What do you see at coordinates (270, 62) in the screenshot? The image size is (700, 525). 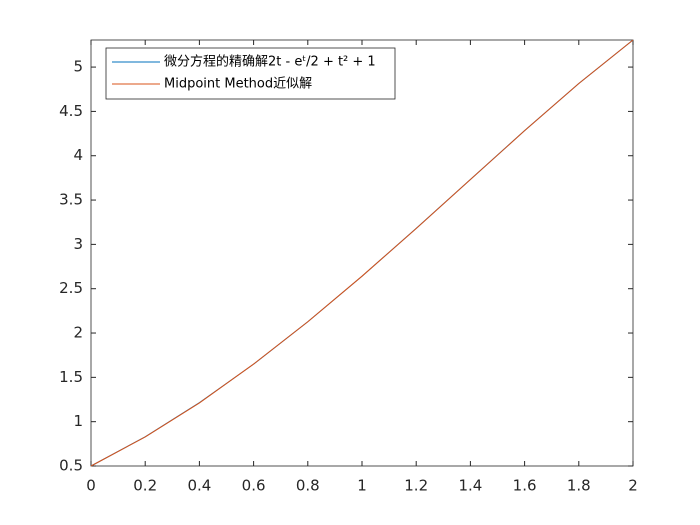 I see `legend-label: 微分方程的精确解2t - eᵗ/2 + t² + 1` at bounding box center [270, 62].